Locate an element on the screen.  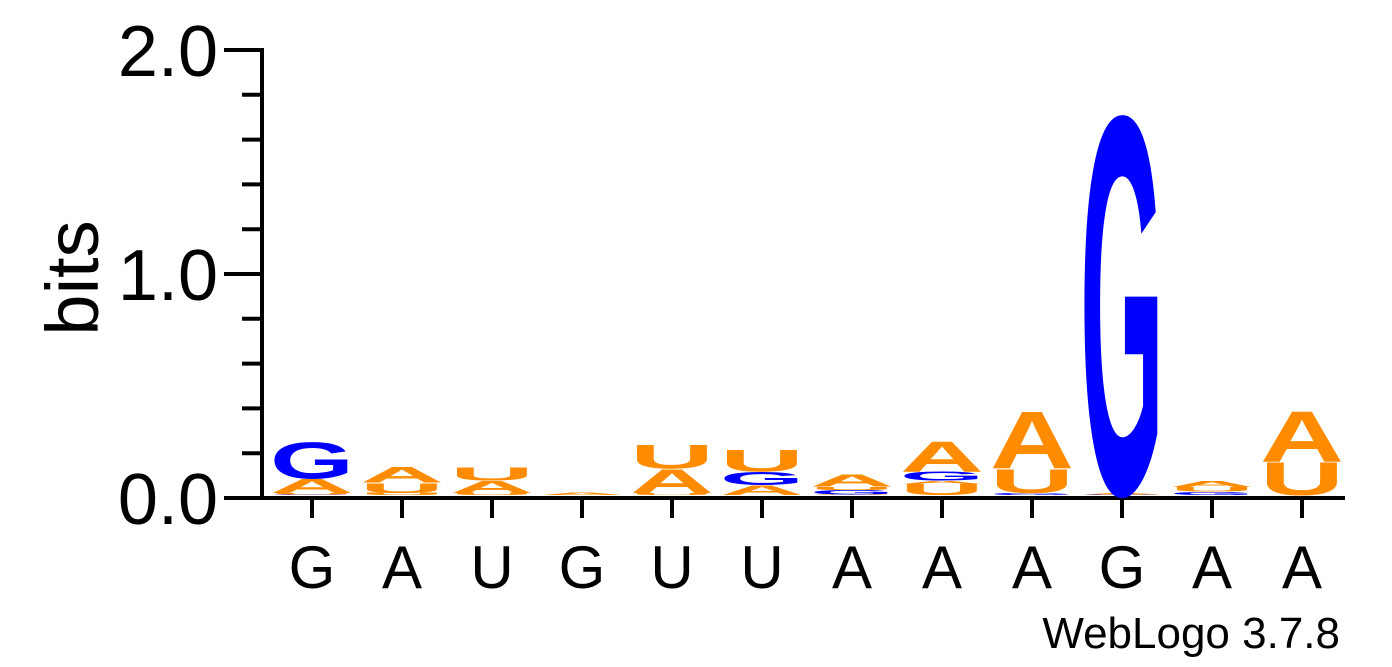
weblogo-credit: WebLogo 3.7.8 is located at coordinates (1191, 633).